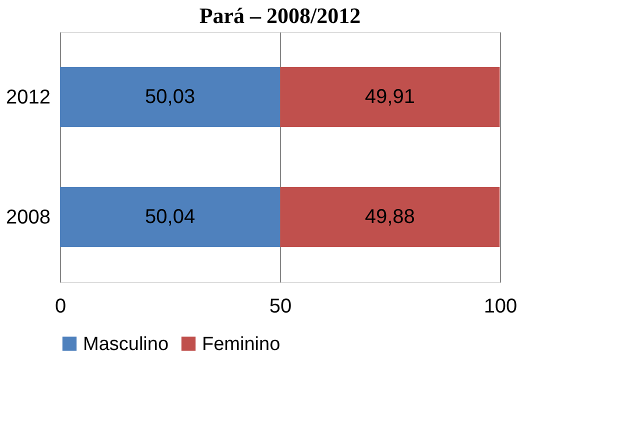  What do you see at coordinates (280, 15) in the screenshot?
I see `chart-title: Pará – 2008/2012` at bounding box center [280, 15].